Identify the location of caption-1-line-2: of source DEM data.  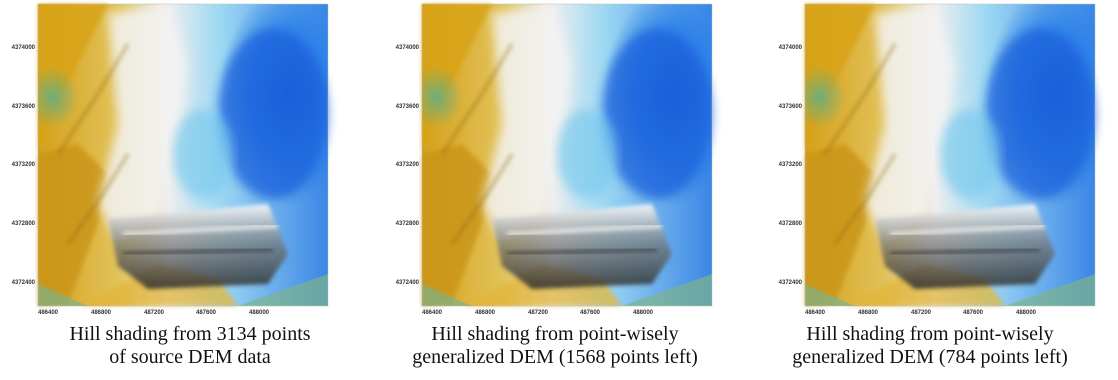
(190, 357).